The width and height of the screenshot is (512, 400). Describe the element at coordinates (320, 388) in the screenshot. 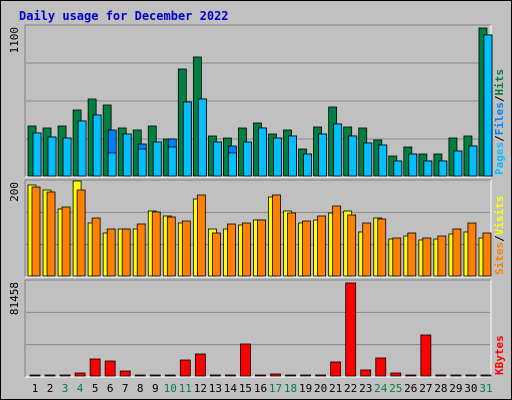

I see `x-axis-day-label: 20` at that location.